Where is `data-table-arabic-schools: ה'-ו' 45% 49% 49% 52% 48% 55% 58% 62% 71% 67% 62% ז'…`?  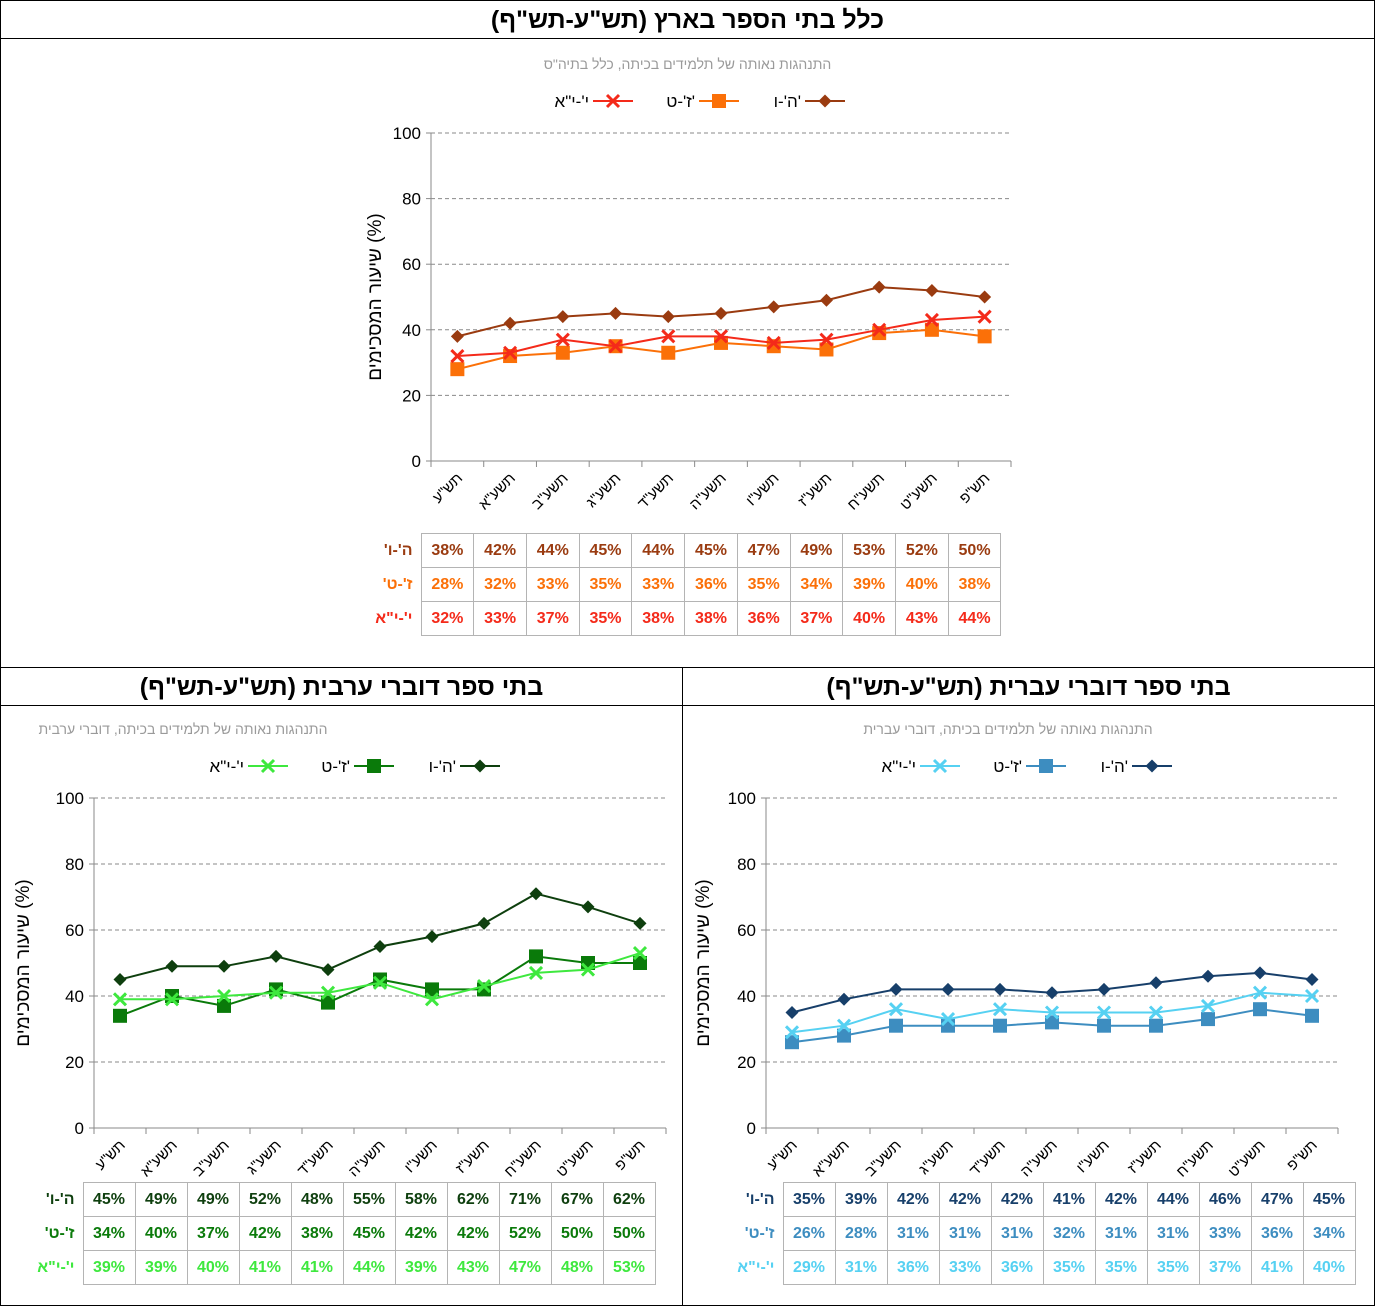 data-table-arabic-schools: ה'-ו' 45% 49% 49% 52% 48% 55% 58% 62% 71% 67% 62% ז'… is located at coordinates (339, 1233).